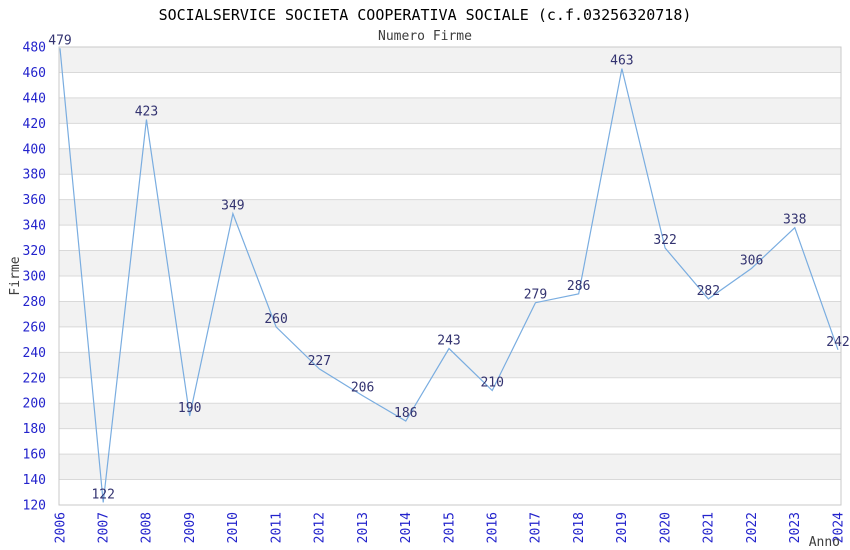 The height and width of the screenshot is (550, 850). I want to click on y-tick-label: 380, so click(34, 175).